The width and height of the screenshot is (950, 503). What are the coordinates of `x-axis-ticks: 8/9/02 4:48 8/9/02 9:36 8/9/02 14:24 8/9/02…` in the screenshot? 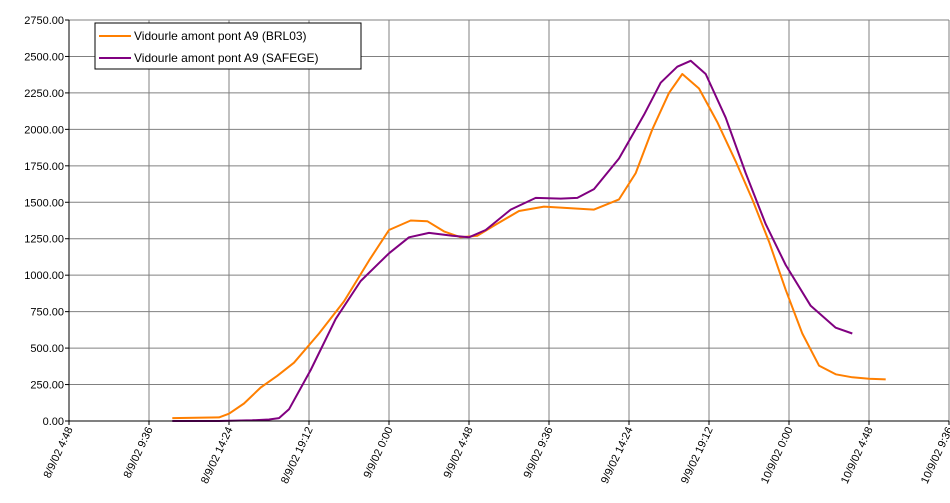 It's located at (496, 453).